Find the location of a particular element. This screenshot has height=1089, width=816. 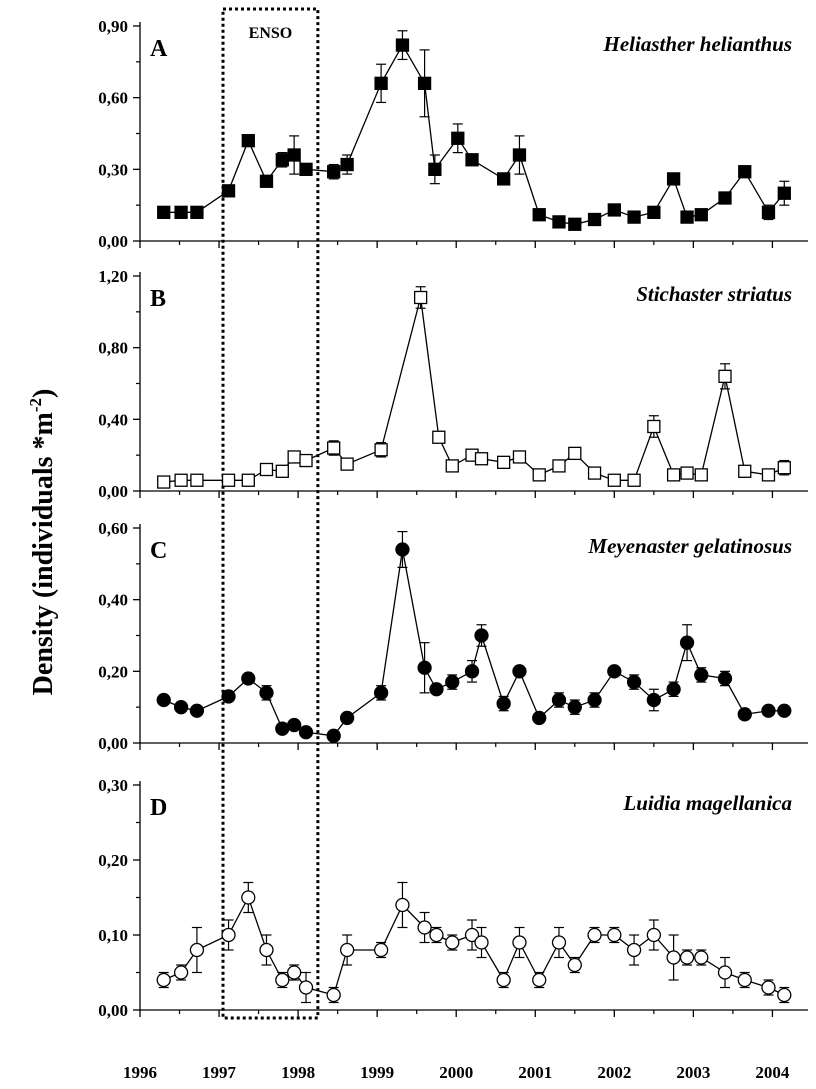

x-tick-label: 2004 is located at coordinates (772, 1072).